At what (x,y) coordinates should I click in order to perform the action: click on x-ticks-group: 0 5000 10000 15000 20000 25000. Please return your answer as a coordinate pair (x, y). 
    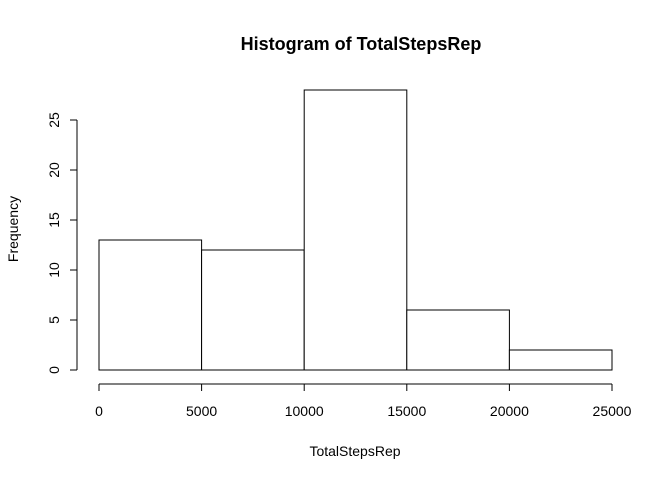
    Looking at the image, I should click on (363, 401).